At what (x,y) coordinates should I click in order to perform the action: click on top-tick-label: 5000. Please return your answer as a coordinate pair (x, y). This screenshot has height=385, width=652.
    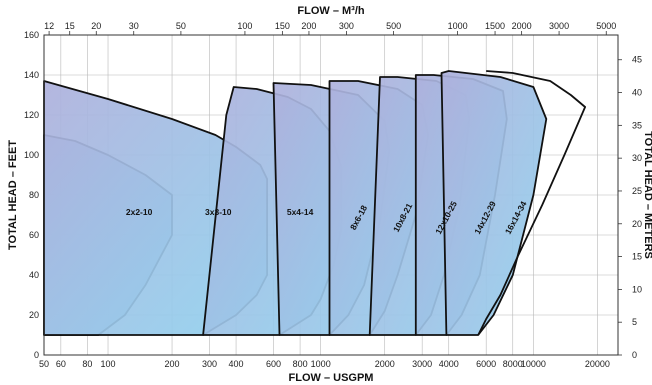
    Looking at the image, I should click on (606, 26).